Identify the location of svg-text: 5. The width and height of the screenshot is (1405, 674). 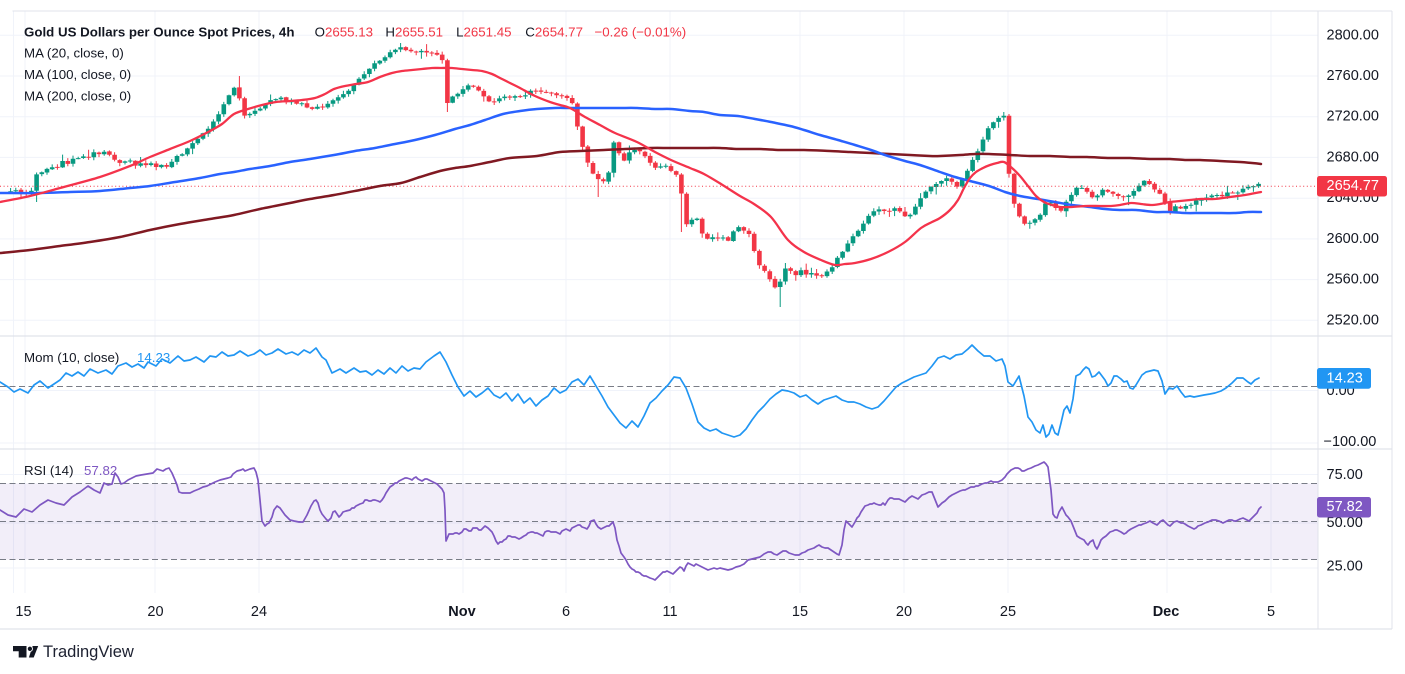
(1271, 612).